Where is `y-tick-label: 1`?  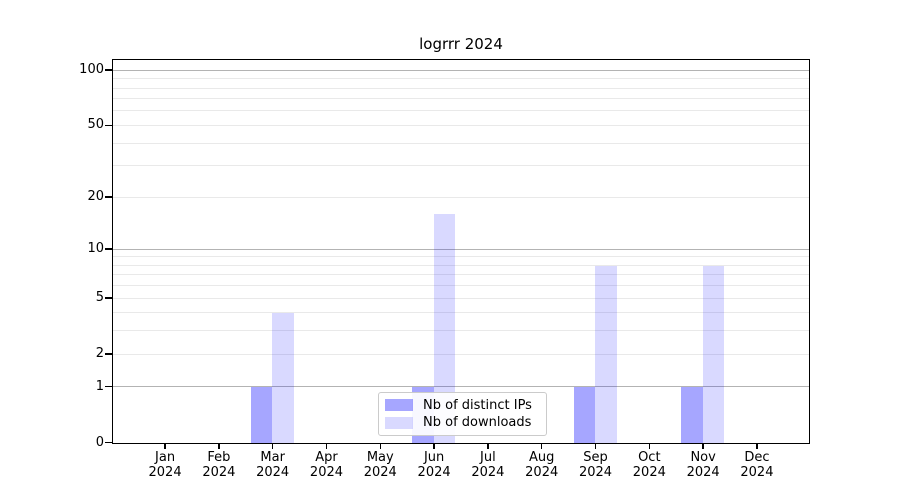 y-tick-label: 1 is located at coordinates (99, 386).